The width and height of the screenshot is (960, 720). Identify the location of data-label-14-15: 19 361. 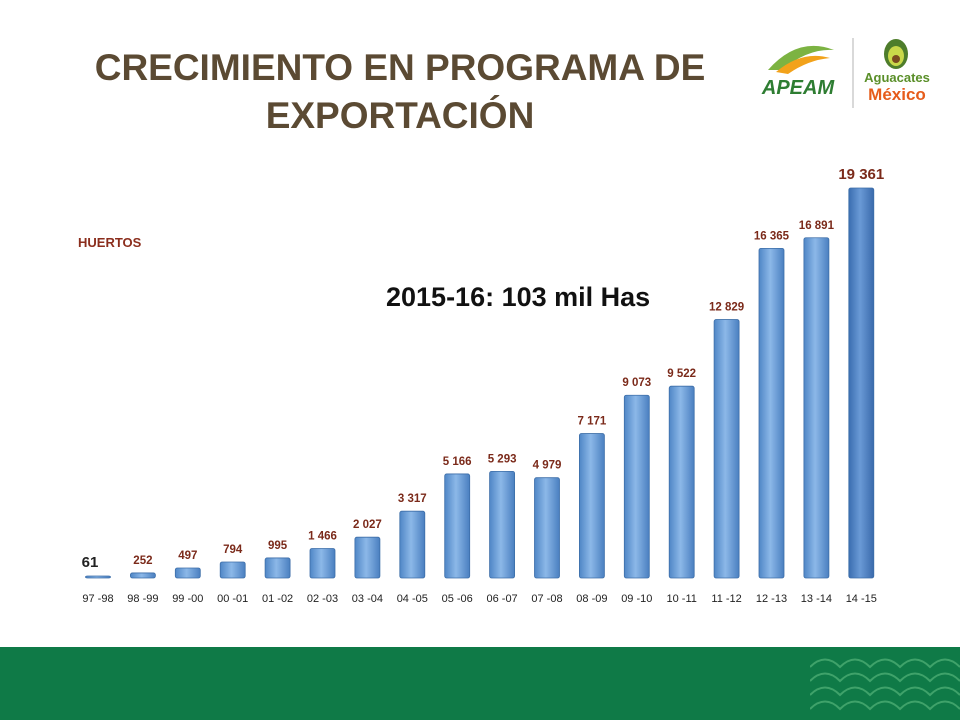
(861, 174).